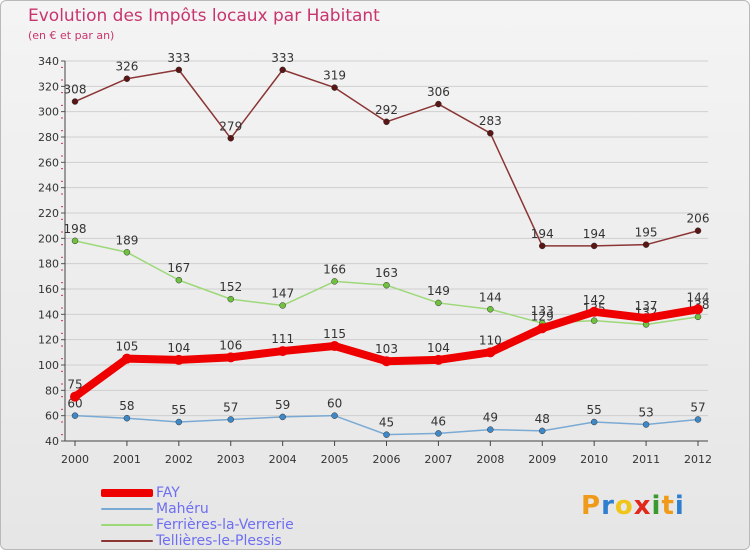 Image resolution: width=750 pixels, height=550 pixels. What do you see at coordinates (642, 506) in the screenshot?
I see `logo-letter: x` at bounding box center [642, 506].